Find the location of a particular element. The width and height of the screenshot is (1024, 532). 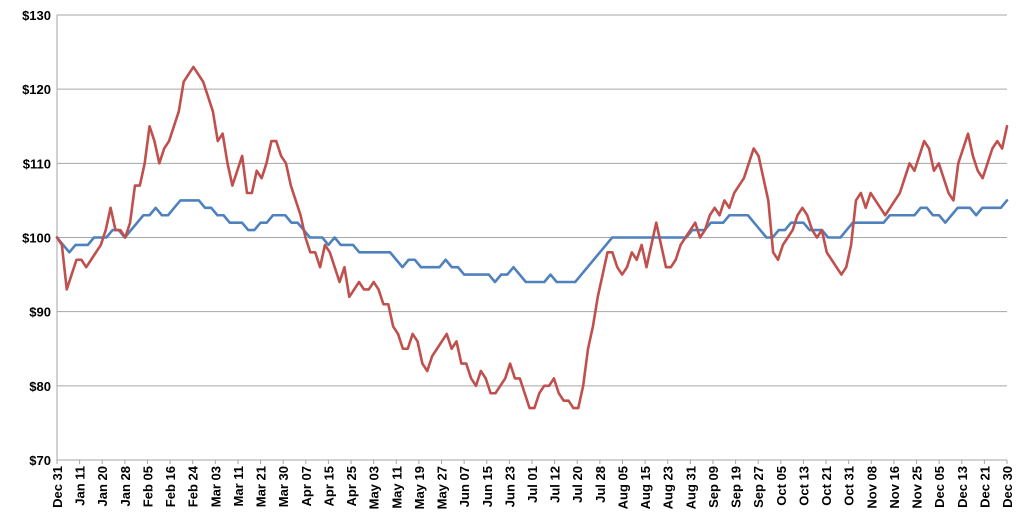

y-tick-label: $120 is located at coordinates (36, 89).